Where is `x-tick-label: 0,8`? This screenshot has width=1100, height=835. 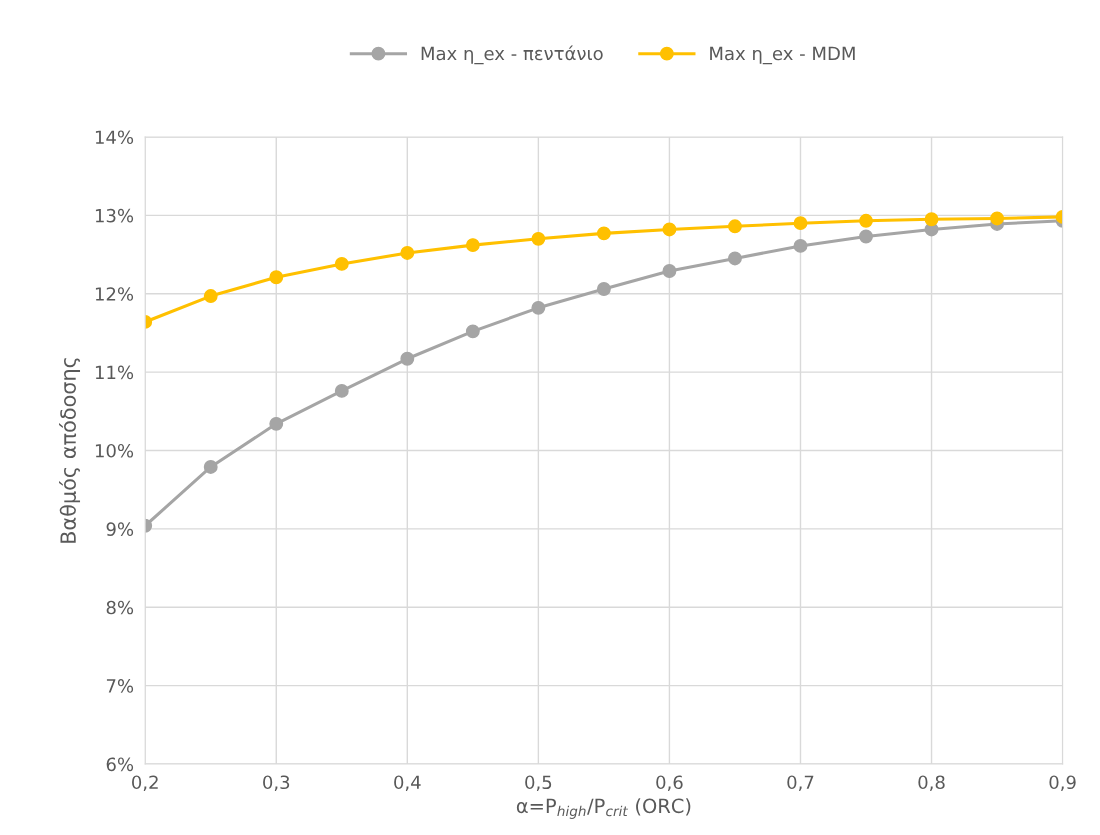
x-tick-label: 0,8 is located at coordinates (931, 783).